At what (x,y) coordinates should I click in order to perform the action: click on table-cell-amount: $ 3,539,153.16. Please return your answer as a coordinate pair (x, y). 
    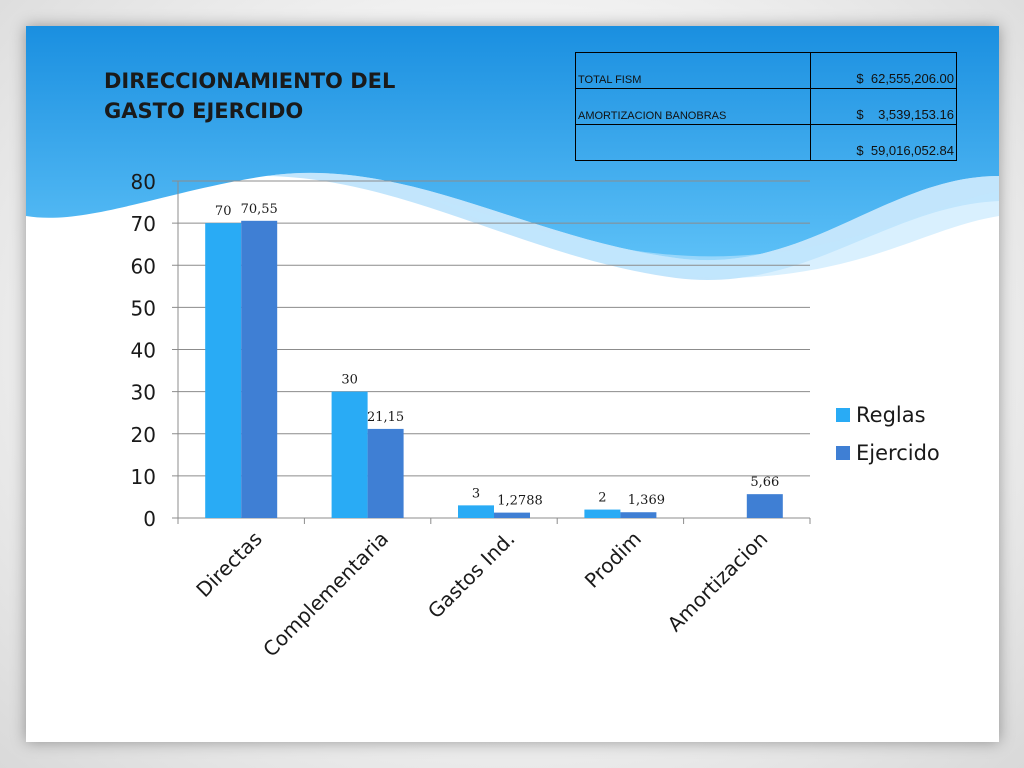
    Looking at the image, I should click on (883, 106).